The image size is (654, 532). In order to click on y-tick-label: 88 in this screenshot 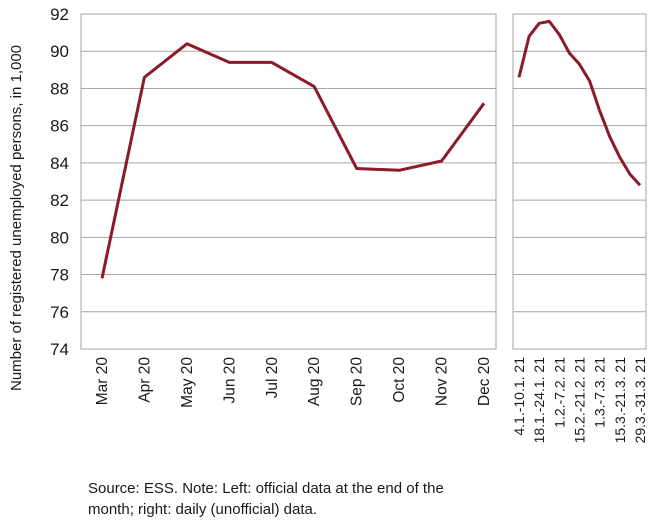, I will do `click(59, 88)`.